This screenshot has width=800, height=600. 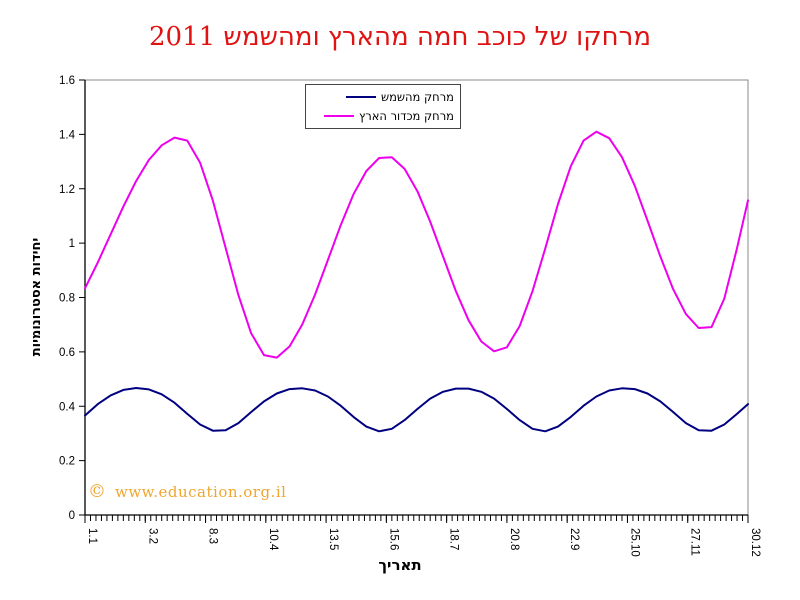 I want to click on watermark-text: www.education.org.il, so click(x=201, y=492).